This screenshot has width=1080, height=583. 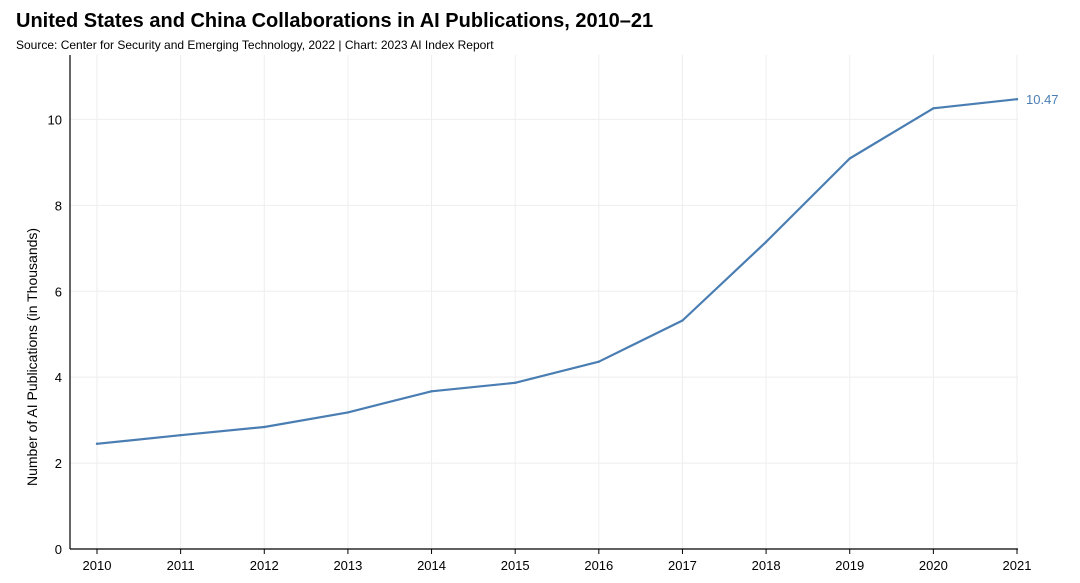 I want to click on x-tick-label: 2014, so click(x=431, y=565).